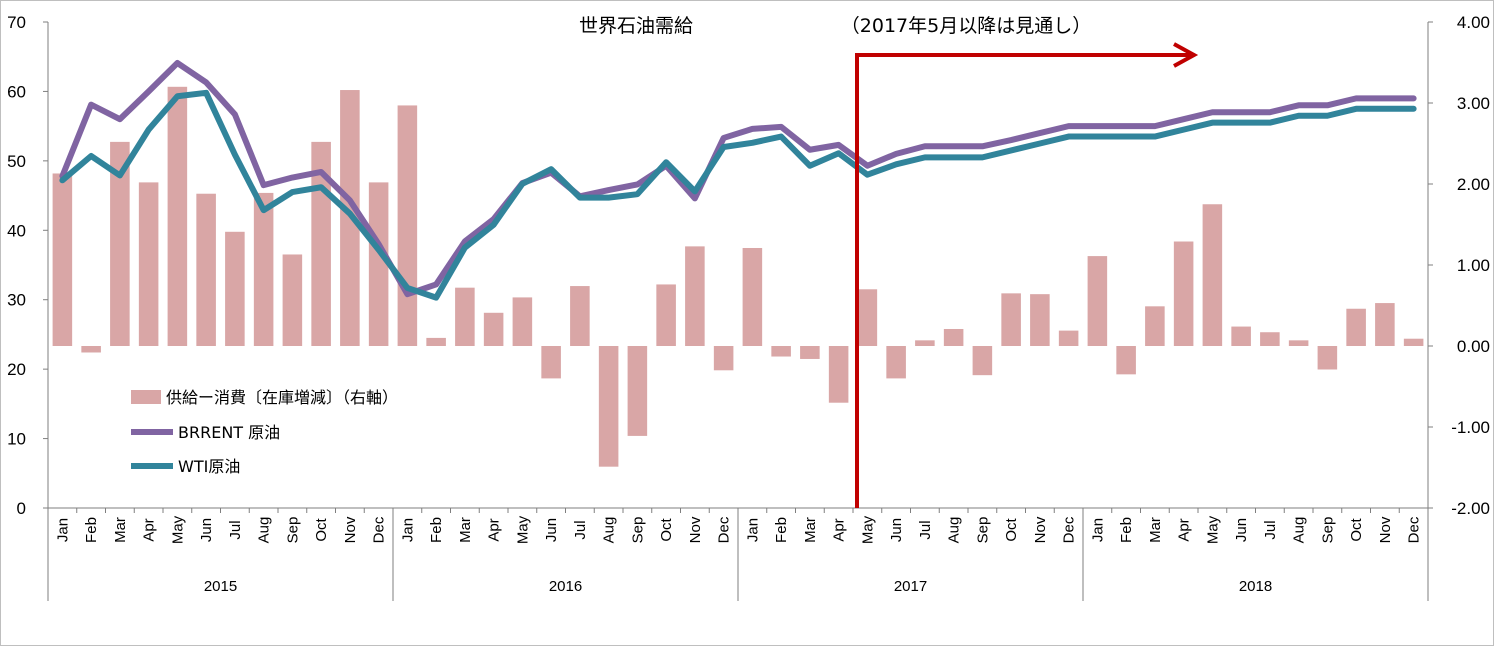 This screenshot has width=1495, height=647. What do you see at coordinates (220, 586) in the screenshot?
I see `x-axis-year-label: 2015` at bounding box center [220, 586].